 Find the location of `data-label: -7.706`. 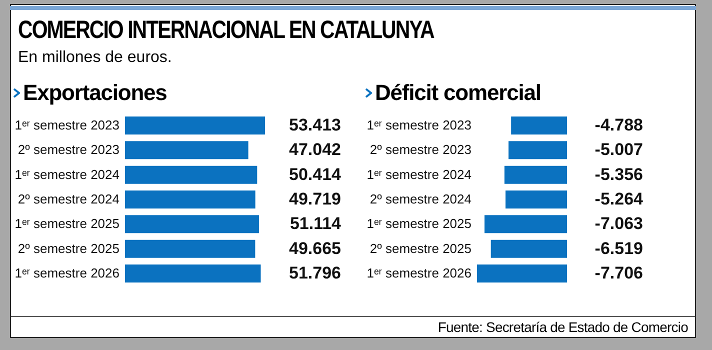

data-label: -7.706 is located at coordinates (618, 273).